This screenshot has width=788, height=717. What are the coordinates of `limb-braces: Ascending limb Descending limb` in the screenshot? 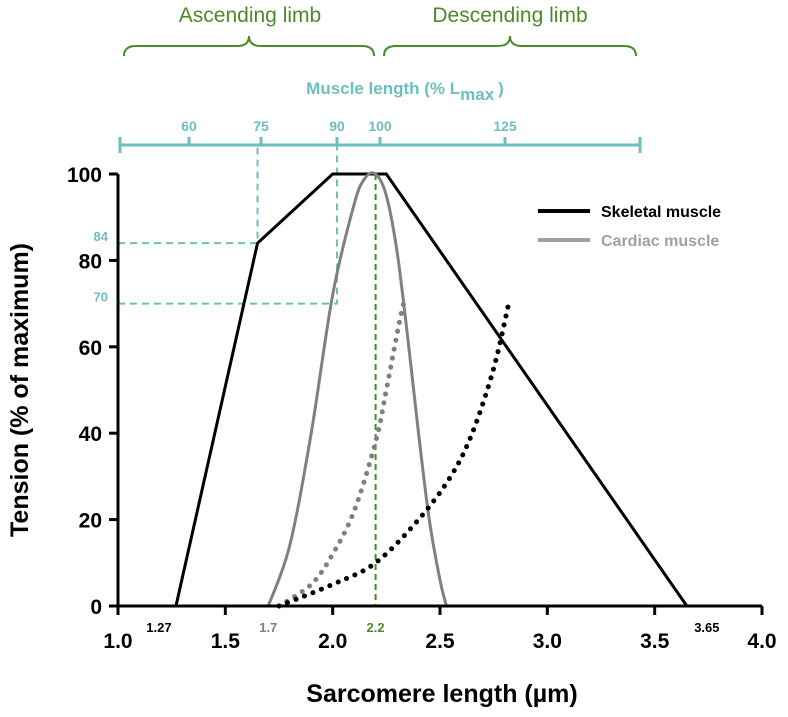 It's located at (380, 30).